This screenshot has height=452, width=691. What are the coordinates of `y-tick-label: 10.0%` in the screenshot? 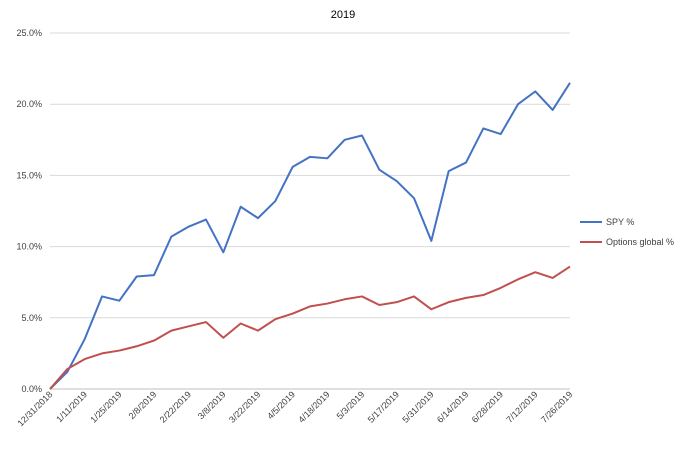 It's located at (29, 247).